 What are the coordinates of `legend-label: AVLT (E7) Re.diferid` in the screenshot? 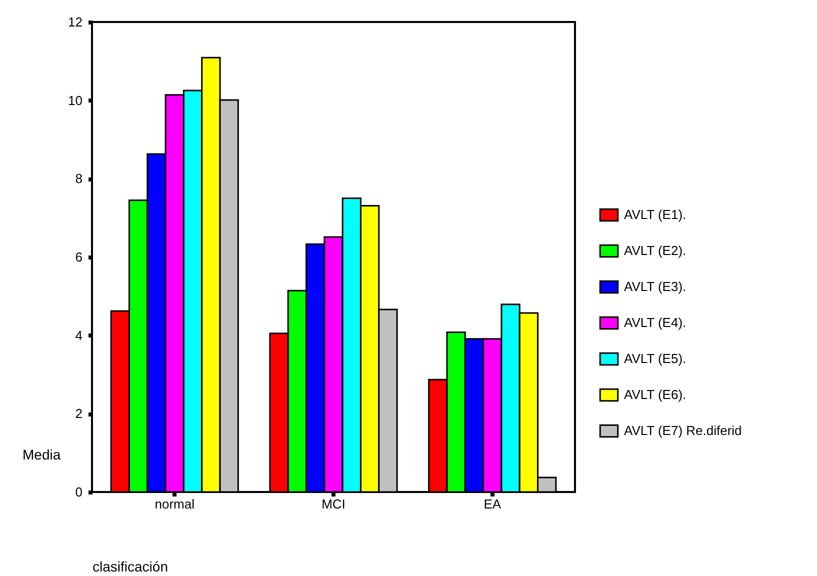 It's located at (683, 430).